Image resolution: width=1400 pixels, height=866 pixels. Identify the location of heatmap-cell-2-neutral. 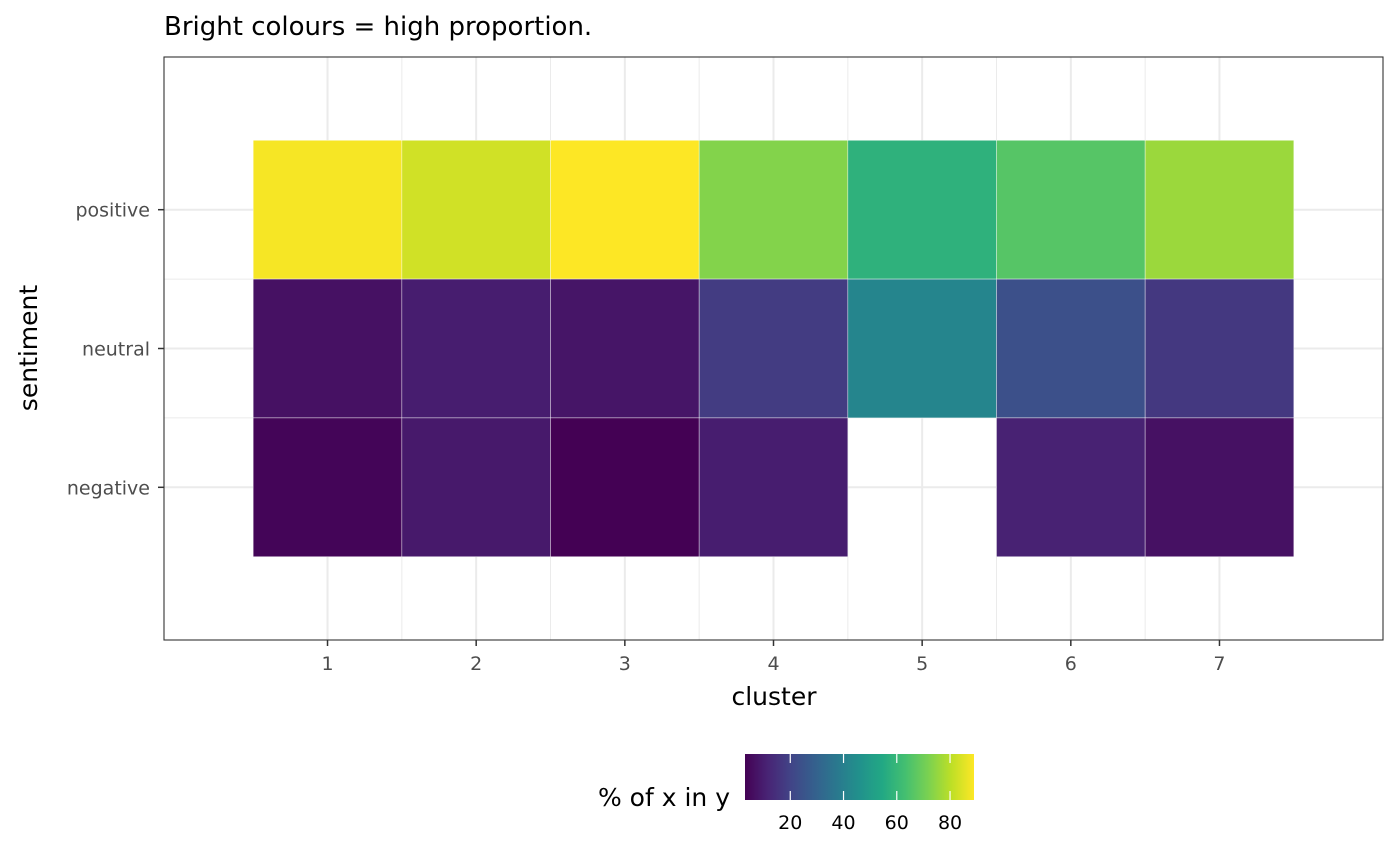
(476, 348).